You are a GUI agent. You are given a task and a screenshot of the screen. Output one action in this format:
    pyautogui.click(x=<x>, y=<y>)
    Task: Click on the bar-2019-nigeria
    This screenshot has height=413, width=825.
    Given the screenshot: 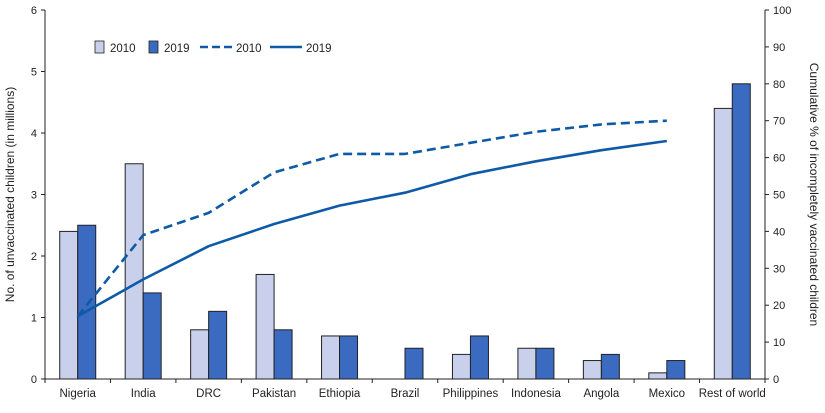 What is the action you would take?
    pyautogui.click(x=87, y=302)
    